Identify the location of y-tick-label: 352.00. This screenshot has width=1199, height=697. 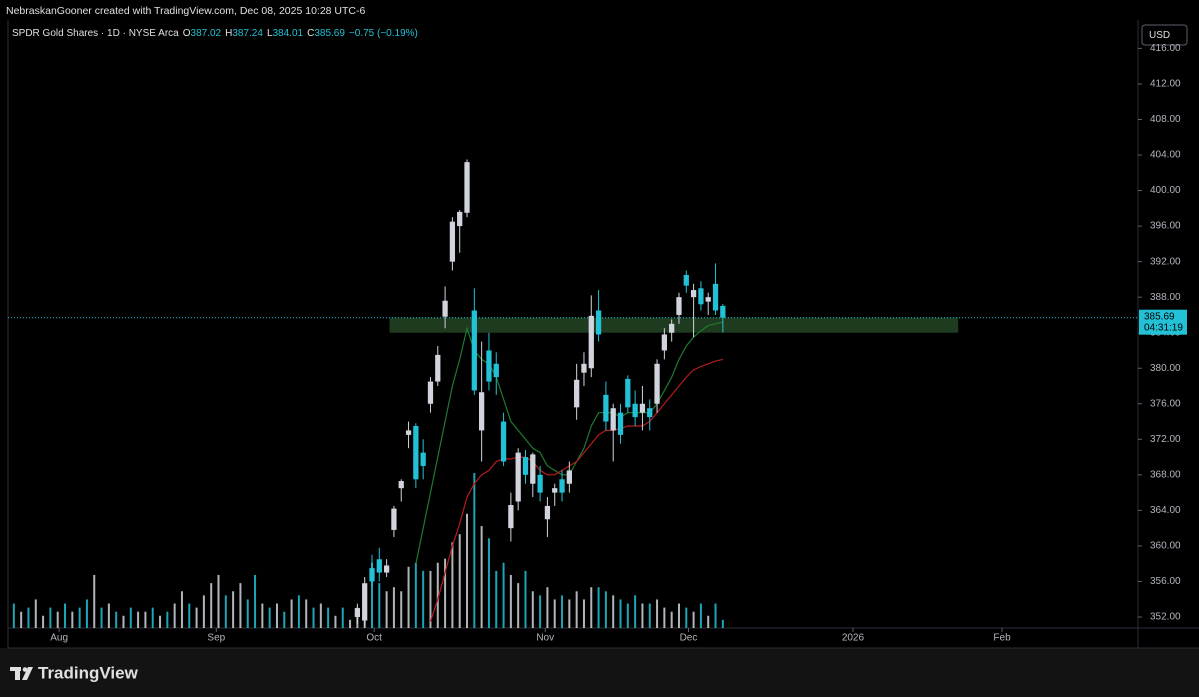
(1165, 617).